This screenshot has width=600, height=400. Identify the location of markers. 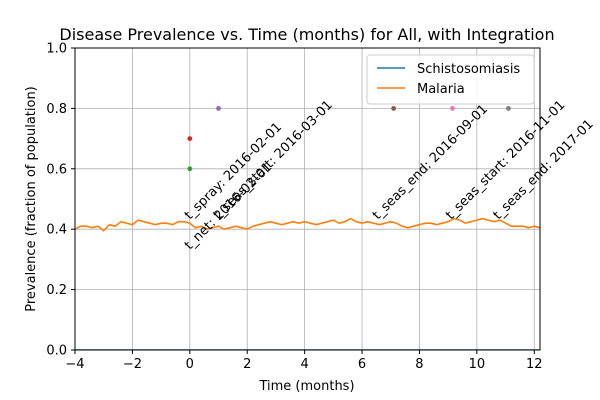
(349, 139).